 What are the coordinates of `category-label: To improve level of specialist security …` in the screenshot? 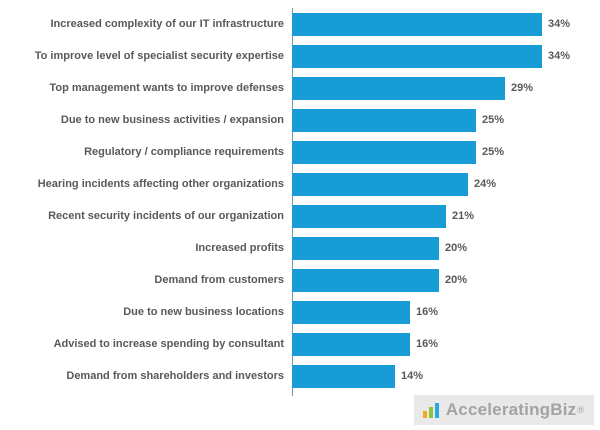 It's located at (159, 55).